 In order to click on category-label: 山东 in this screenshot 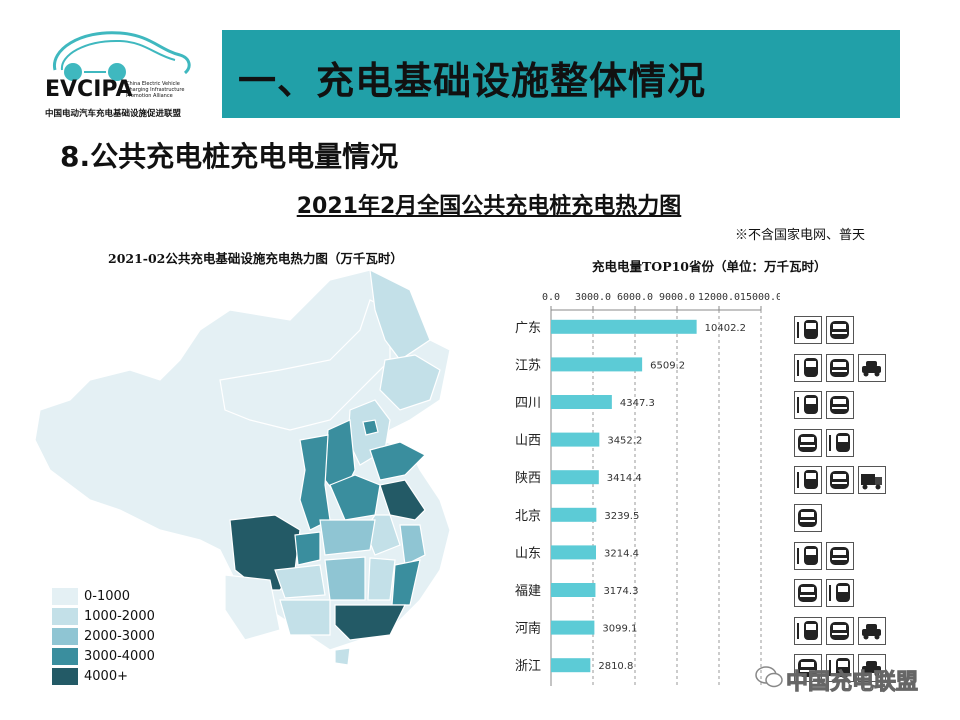, I will do `click(528, 553)`.